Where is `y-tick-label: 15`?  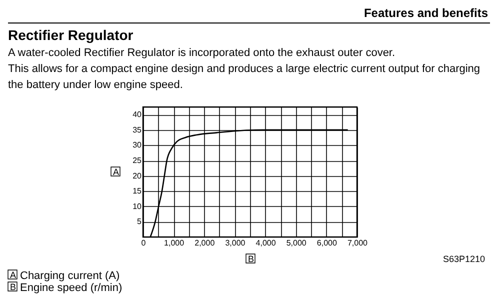
y-tick-label: 15 is located at coordinates (137, 191).